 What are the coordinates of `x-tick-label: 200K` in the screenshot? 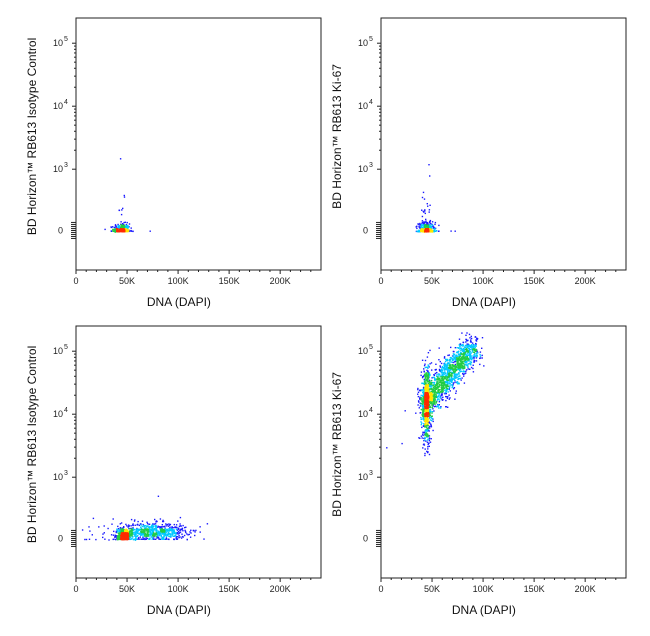 It's located at (280, 281).